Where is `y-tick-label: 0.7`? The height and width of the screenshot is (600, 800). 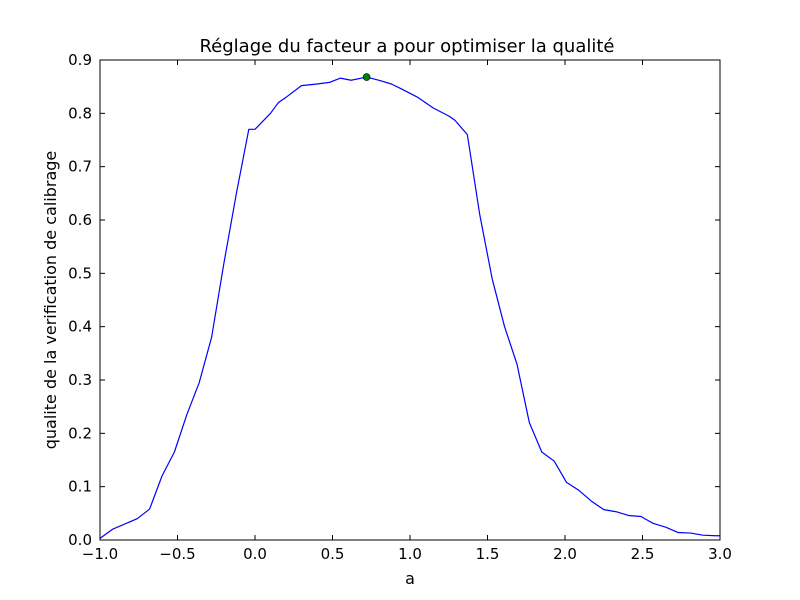
y-tick-label: 0.7 is located at coordinates (80, 167).